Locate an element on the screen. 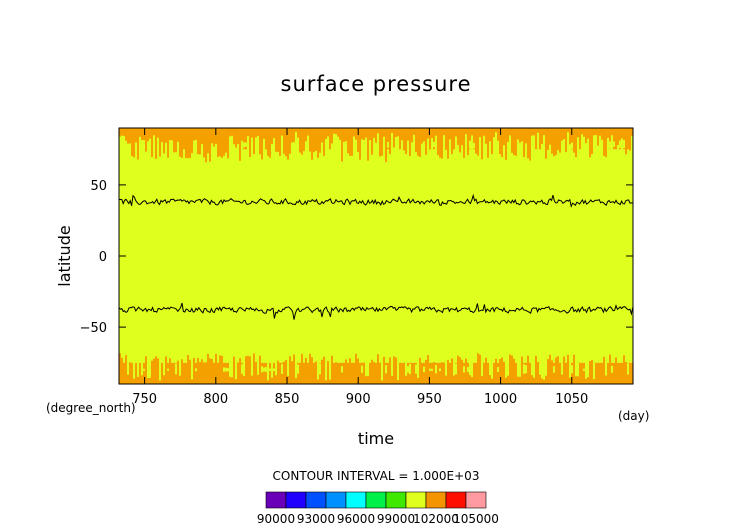 The image size is (752, 532). x-axis-label: time is located at coordinates (376, 438).